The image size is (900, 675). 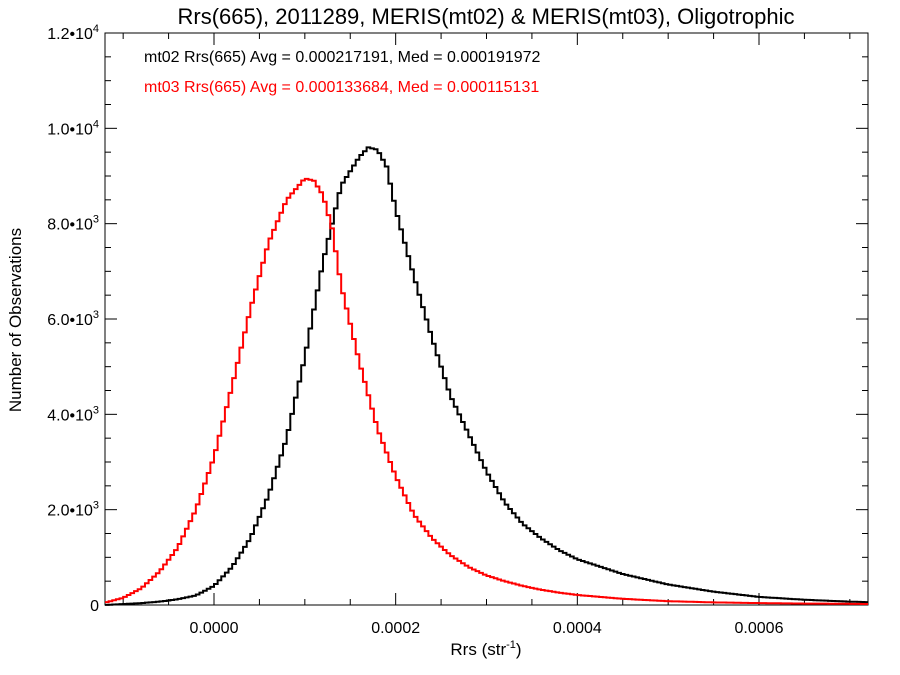 I want to click on y-tick-mantissa: 4.0•10, so click(x=70, y=415).